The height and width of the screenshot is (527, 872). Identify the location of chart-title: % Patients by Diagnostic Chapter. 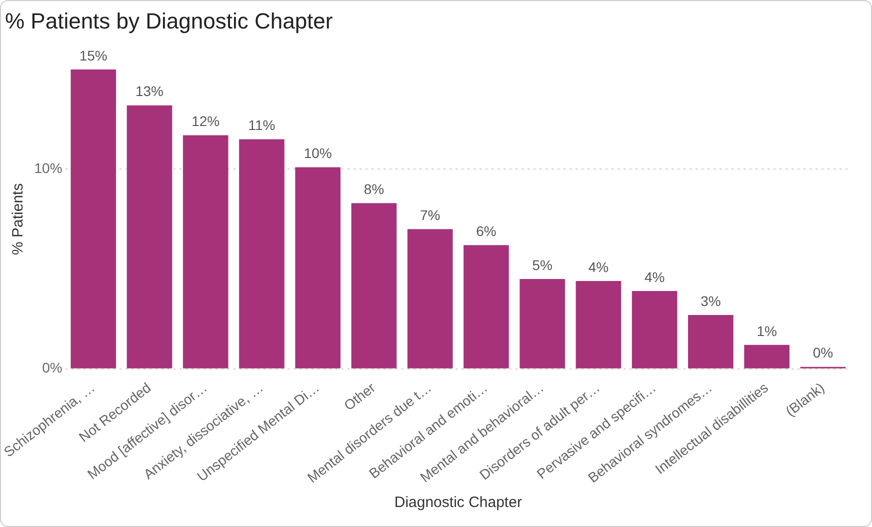
(169, 21).